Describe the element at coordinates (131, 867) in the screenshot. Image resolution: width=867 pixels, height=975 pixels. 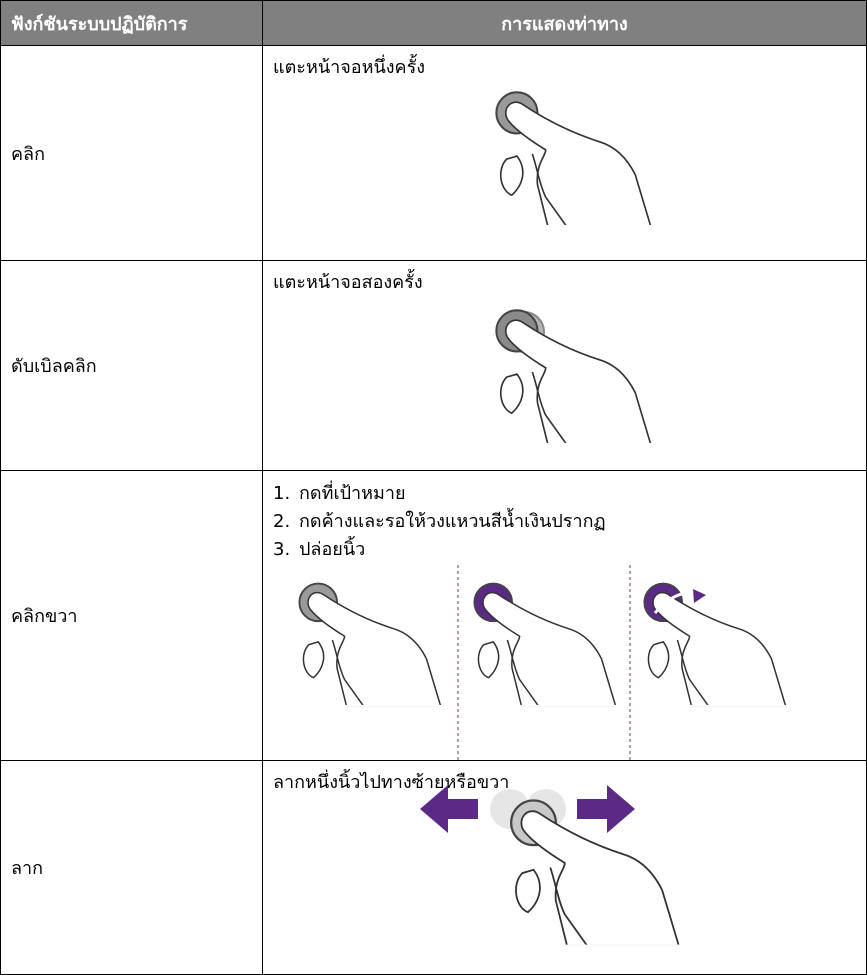
I see `function-cell: ลาก` at that location.